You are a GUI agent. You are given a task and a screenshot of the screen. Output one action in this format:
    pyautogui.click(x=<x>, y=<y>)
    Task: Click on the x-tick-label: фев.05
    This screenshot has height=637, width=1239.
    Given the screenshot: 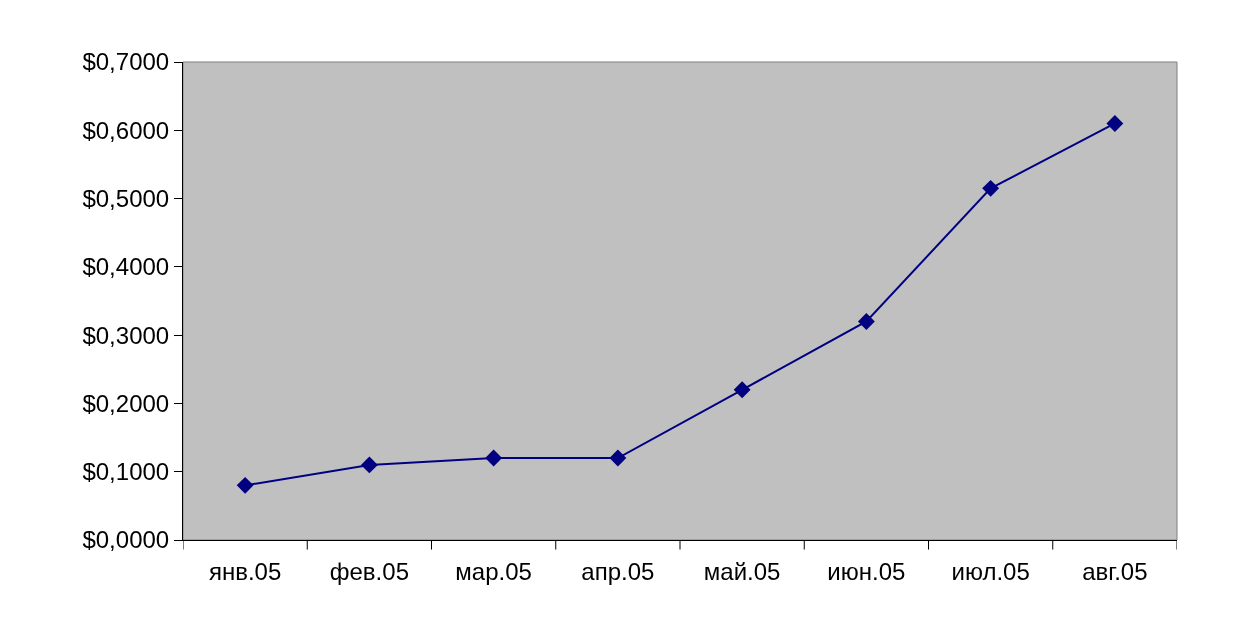 What is the action you would take?
    pyautogui.click(x=369, y=571)
    